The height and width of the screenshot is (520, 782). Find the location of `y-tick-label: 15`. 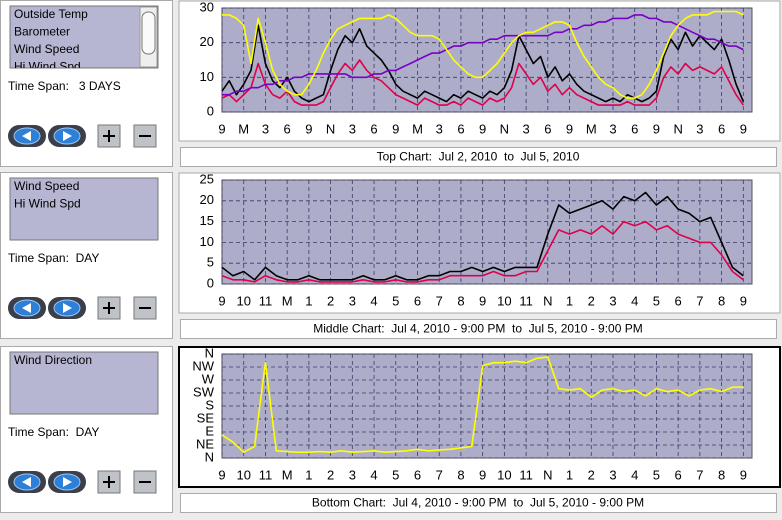

y-tick-label: 15 is located at coordinates (207, 220).